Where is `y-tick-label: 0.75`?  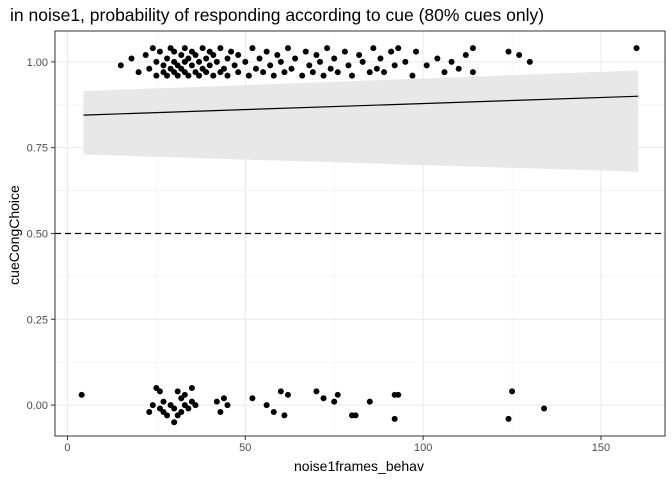 y-tick-label: 0.75 is located at coordinates (37, 149).